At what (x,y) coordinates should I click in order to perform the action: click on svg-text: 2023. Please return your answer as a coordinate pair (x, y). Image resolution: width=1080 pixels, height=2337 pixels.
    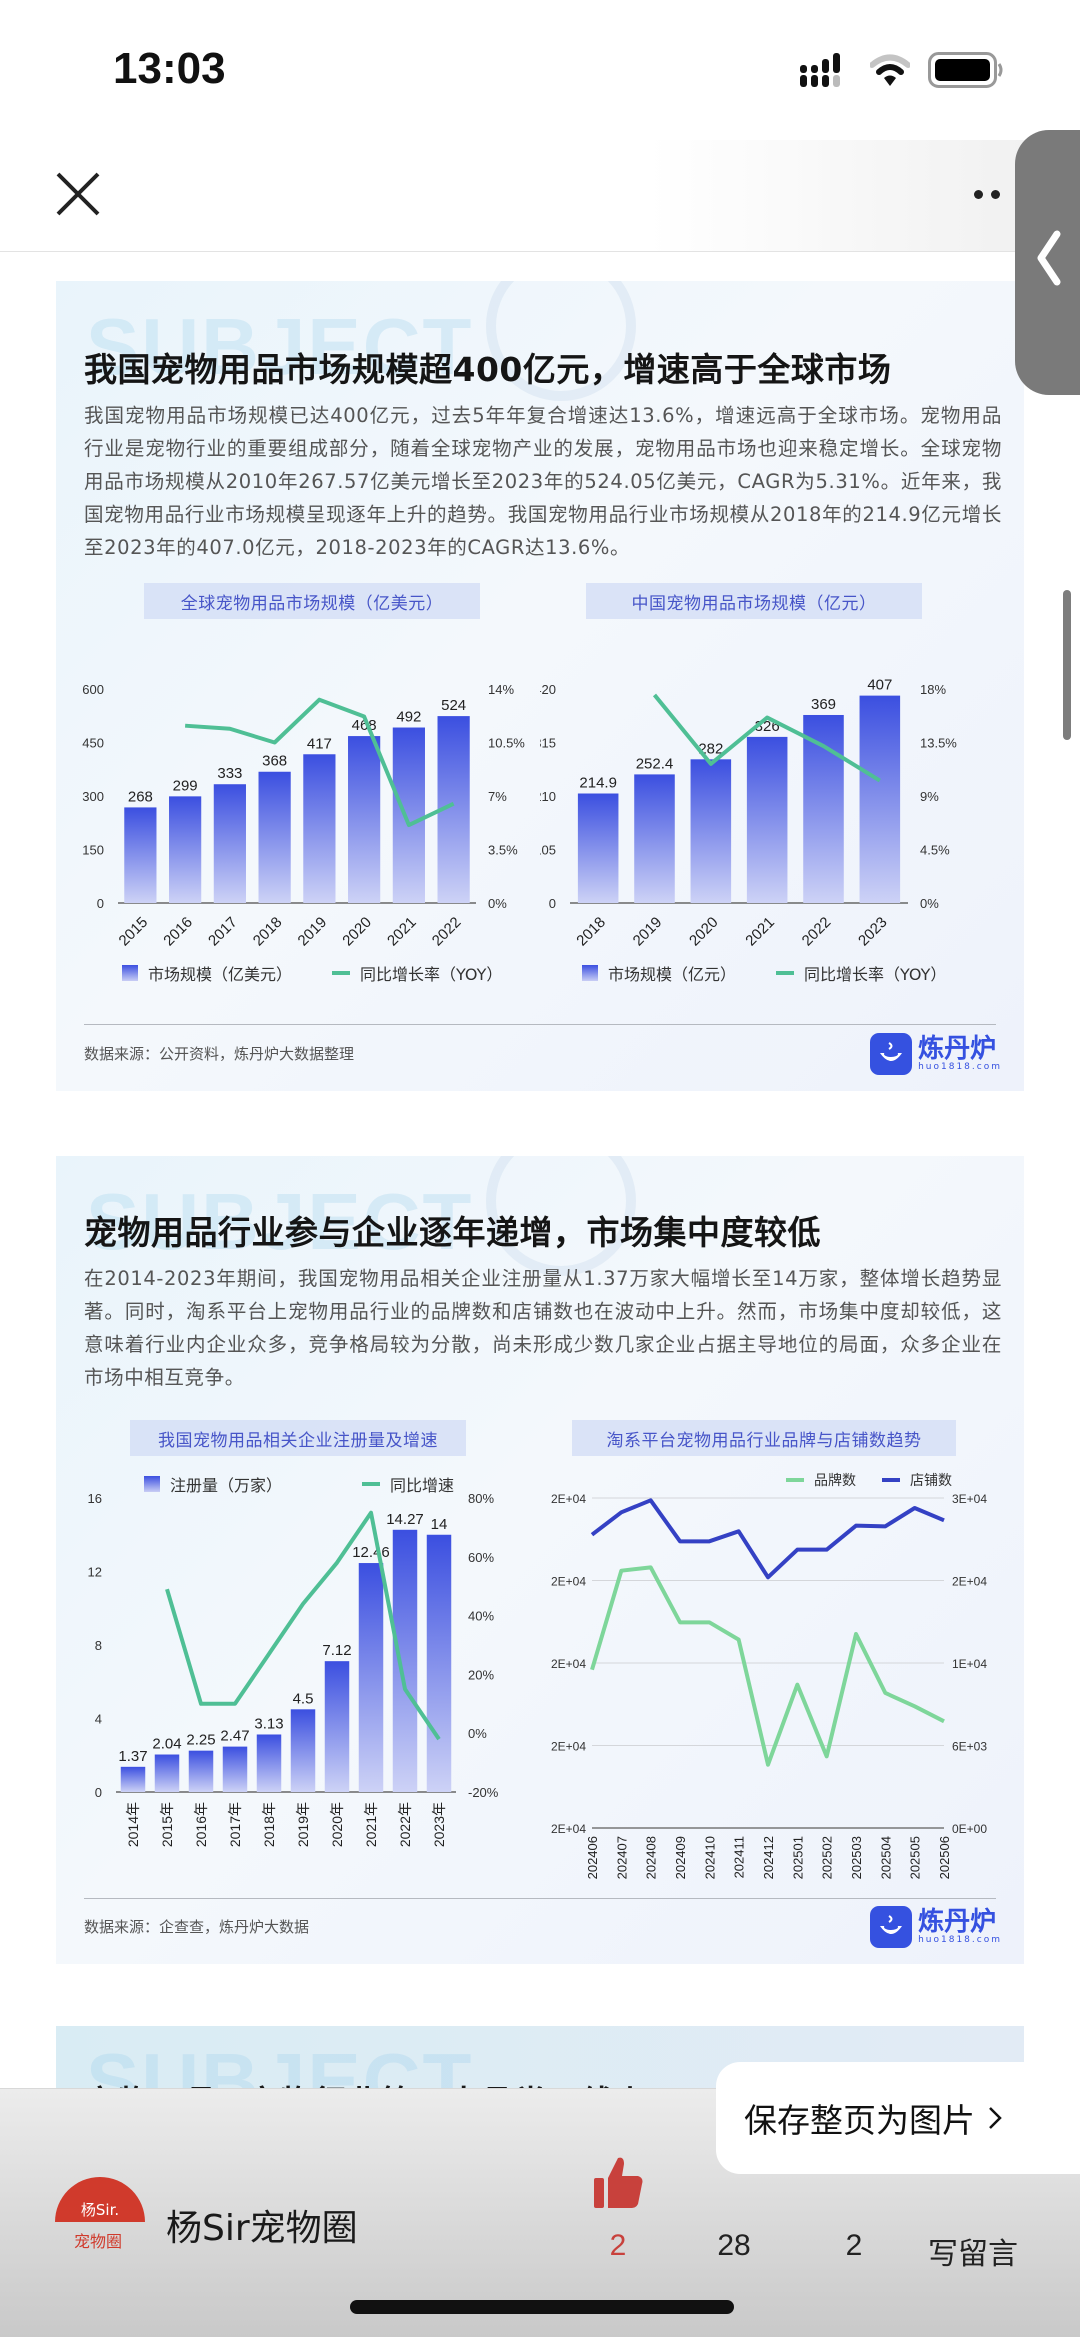
    Looking at the image, I should click on (873, 932).